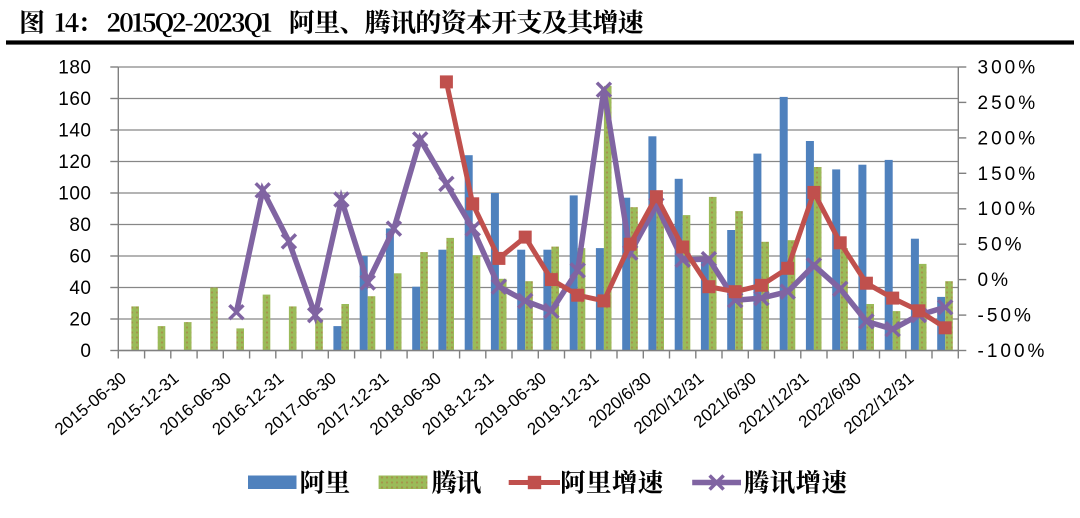 The image size is (1080, 518). What do you see at coordinates (74, 99) in the screenshot?
I see `svg-text: 160` at bounding box center [74, 99].